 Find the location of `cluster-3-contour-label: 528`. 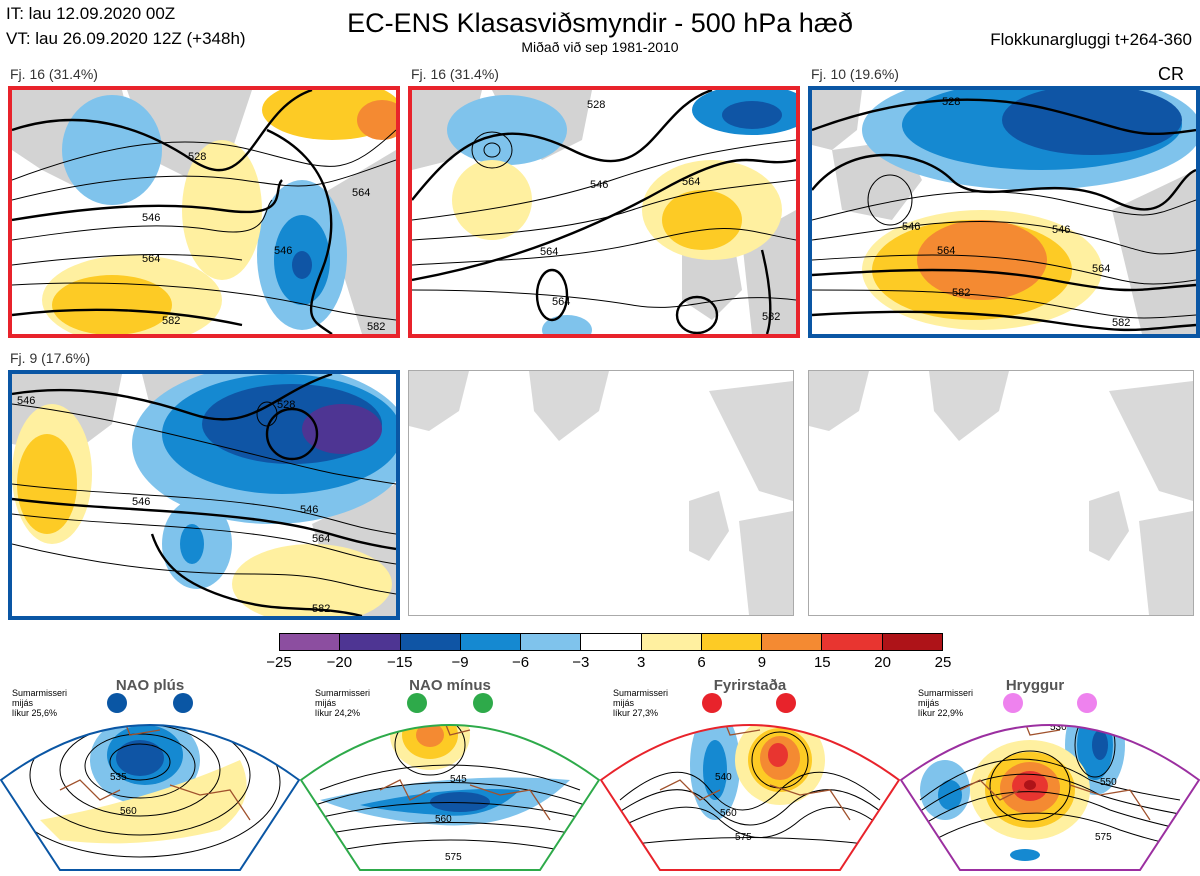

cluster-3-contour-label: 528 is located at coordinates (951, 102).